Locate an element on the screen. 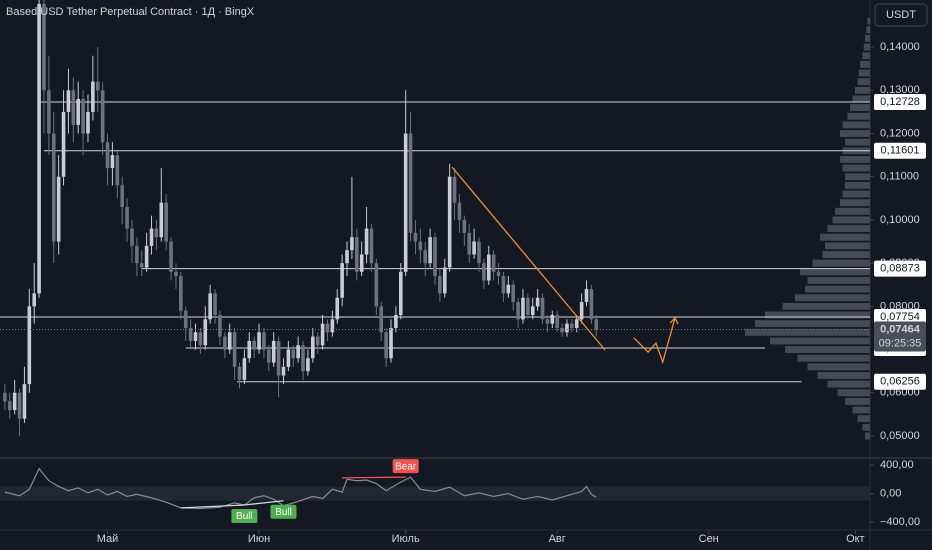 This screenshot has height=550, width=932. currency-label: USDT is located at coordinates (901, 15).